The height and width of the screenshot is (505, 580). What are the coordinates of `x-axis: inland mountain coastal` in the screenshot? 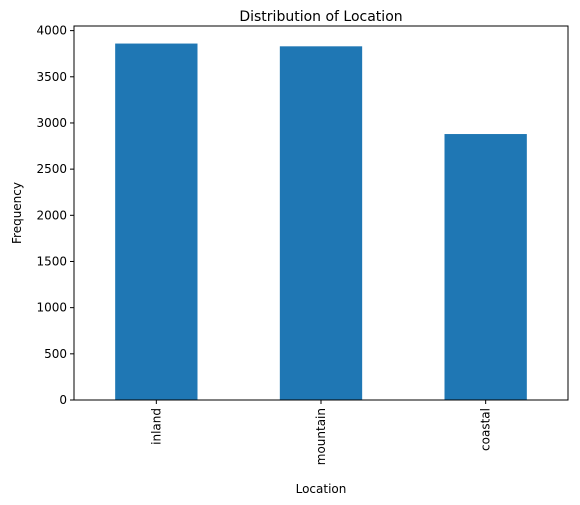 It's located at (321, 432).